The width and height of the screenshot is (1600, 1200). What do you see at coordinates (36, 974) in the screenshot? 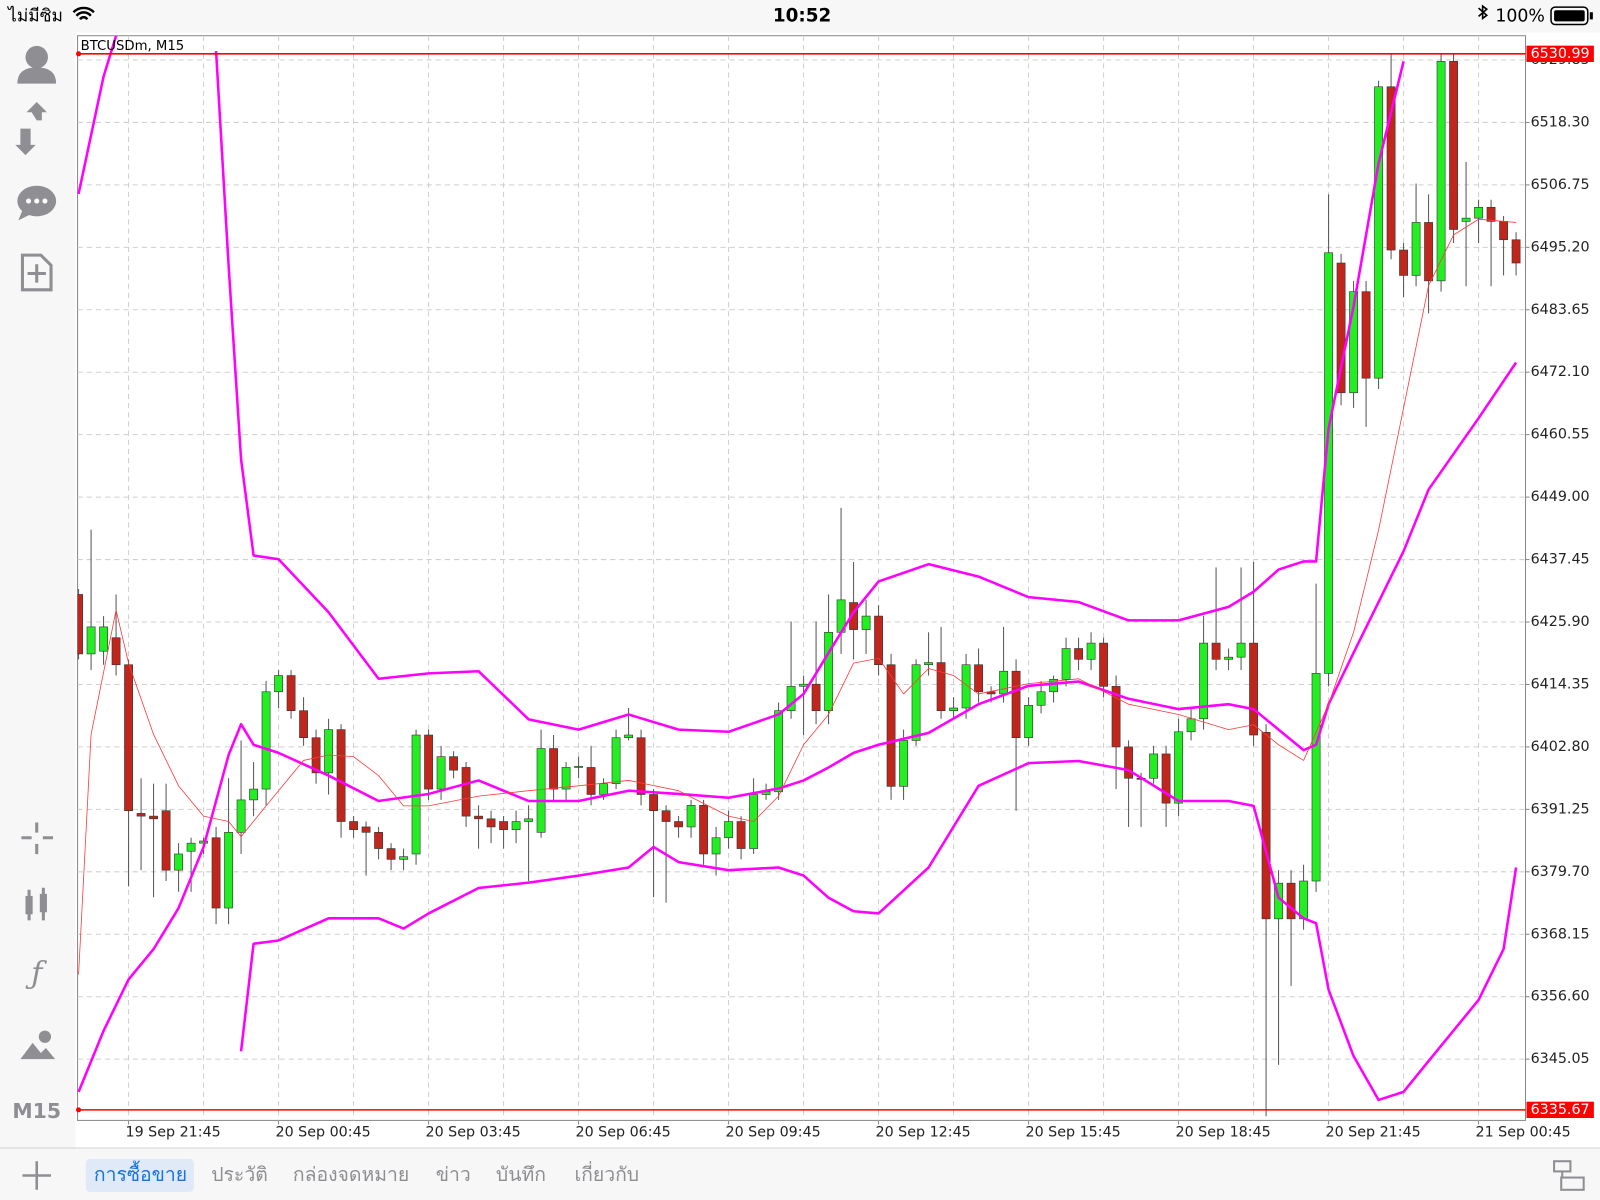
I see `indicators-icon: ƒ` at bounding box center [36, 974].